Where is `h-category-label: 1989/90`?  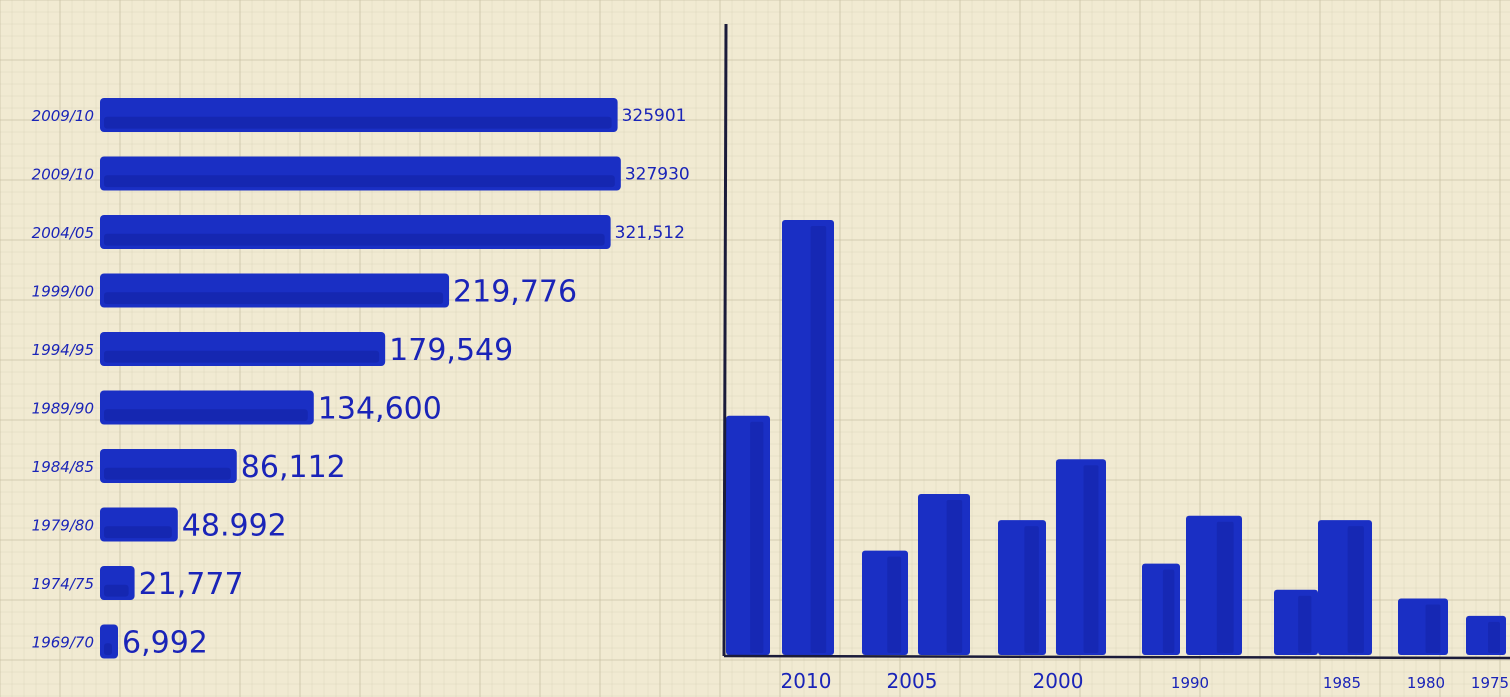 h-category-label: 1989/90 is located at coordinates (63, 409).